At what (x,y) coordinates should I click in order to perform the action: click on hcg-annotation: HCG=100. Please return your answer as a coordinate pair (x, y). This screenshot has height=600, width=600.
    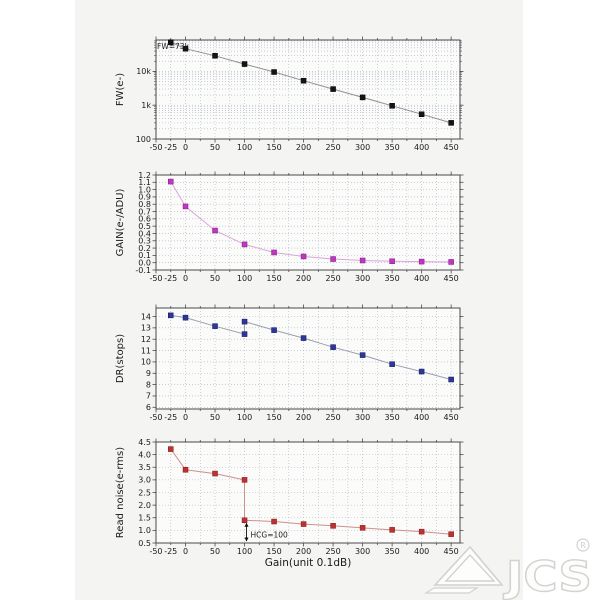
    Looking at the image, I should click on (270, 534).